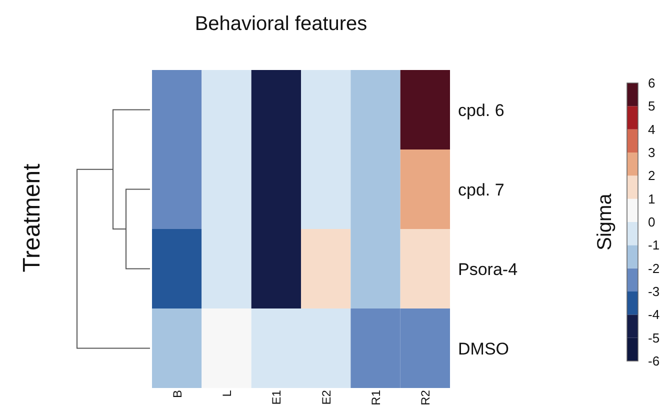 The height and width of the screenshot is (417, 663). I want to click on x-tick-label: B, so click(177, 394).